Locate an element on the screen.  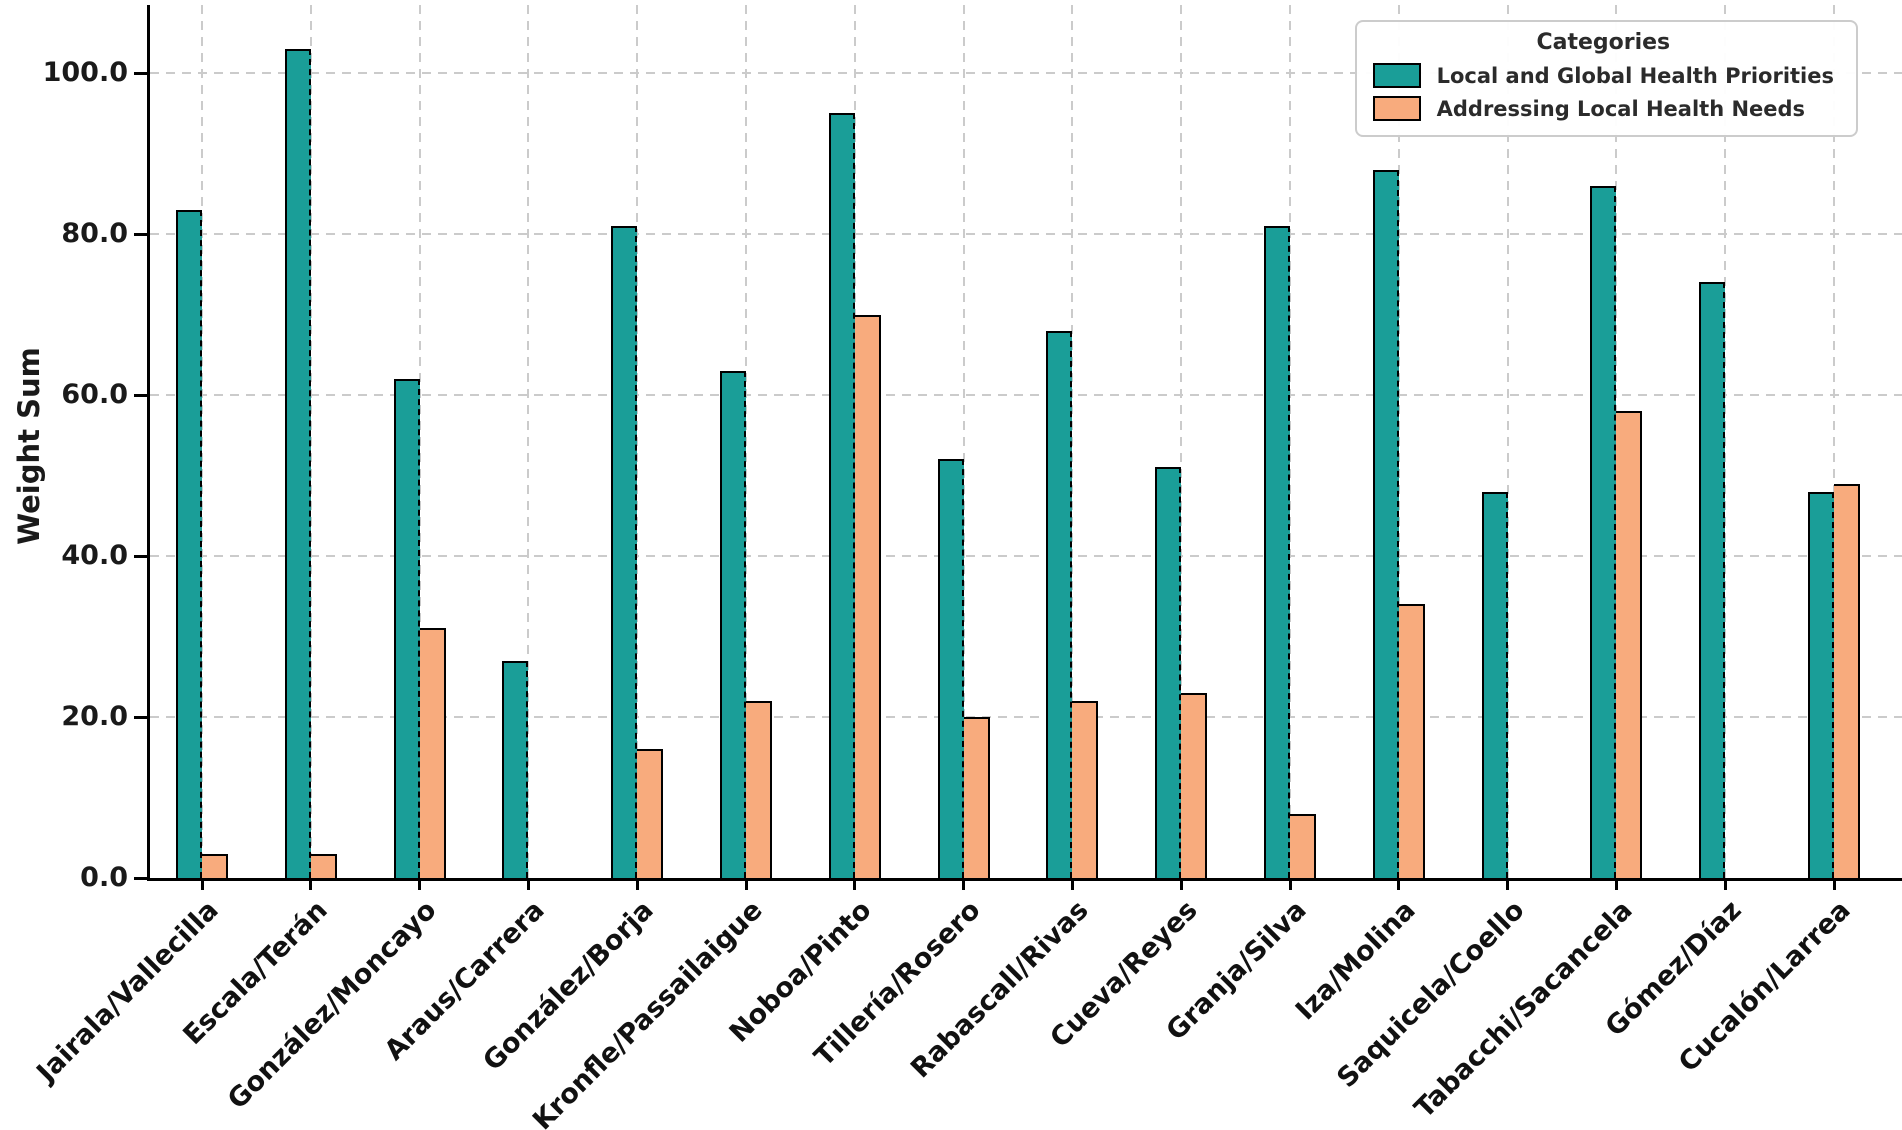
bar-local-and-global-health-priorities-cueva-reyes is located at coordinates (1168, 672).